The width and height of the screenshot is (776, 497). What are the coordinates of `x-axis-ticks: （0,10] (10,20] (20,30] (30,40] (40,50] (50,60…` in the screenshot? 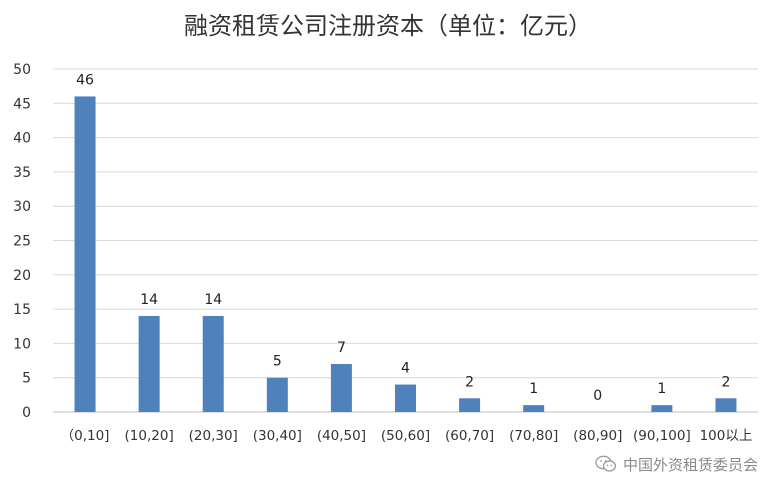 It's located at (407, 436).